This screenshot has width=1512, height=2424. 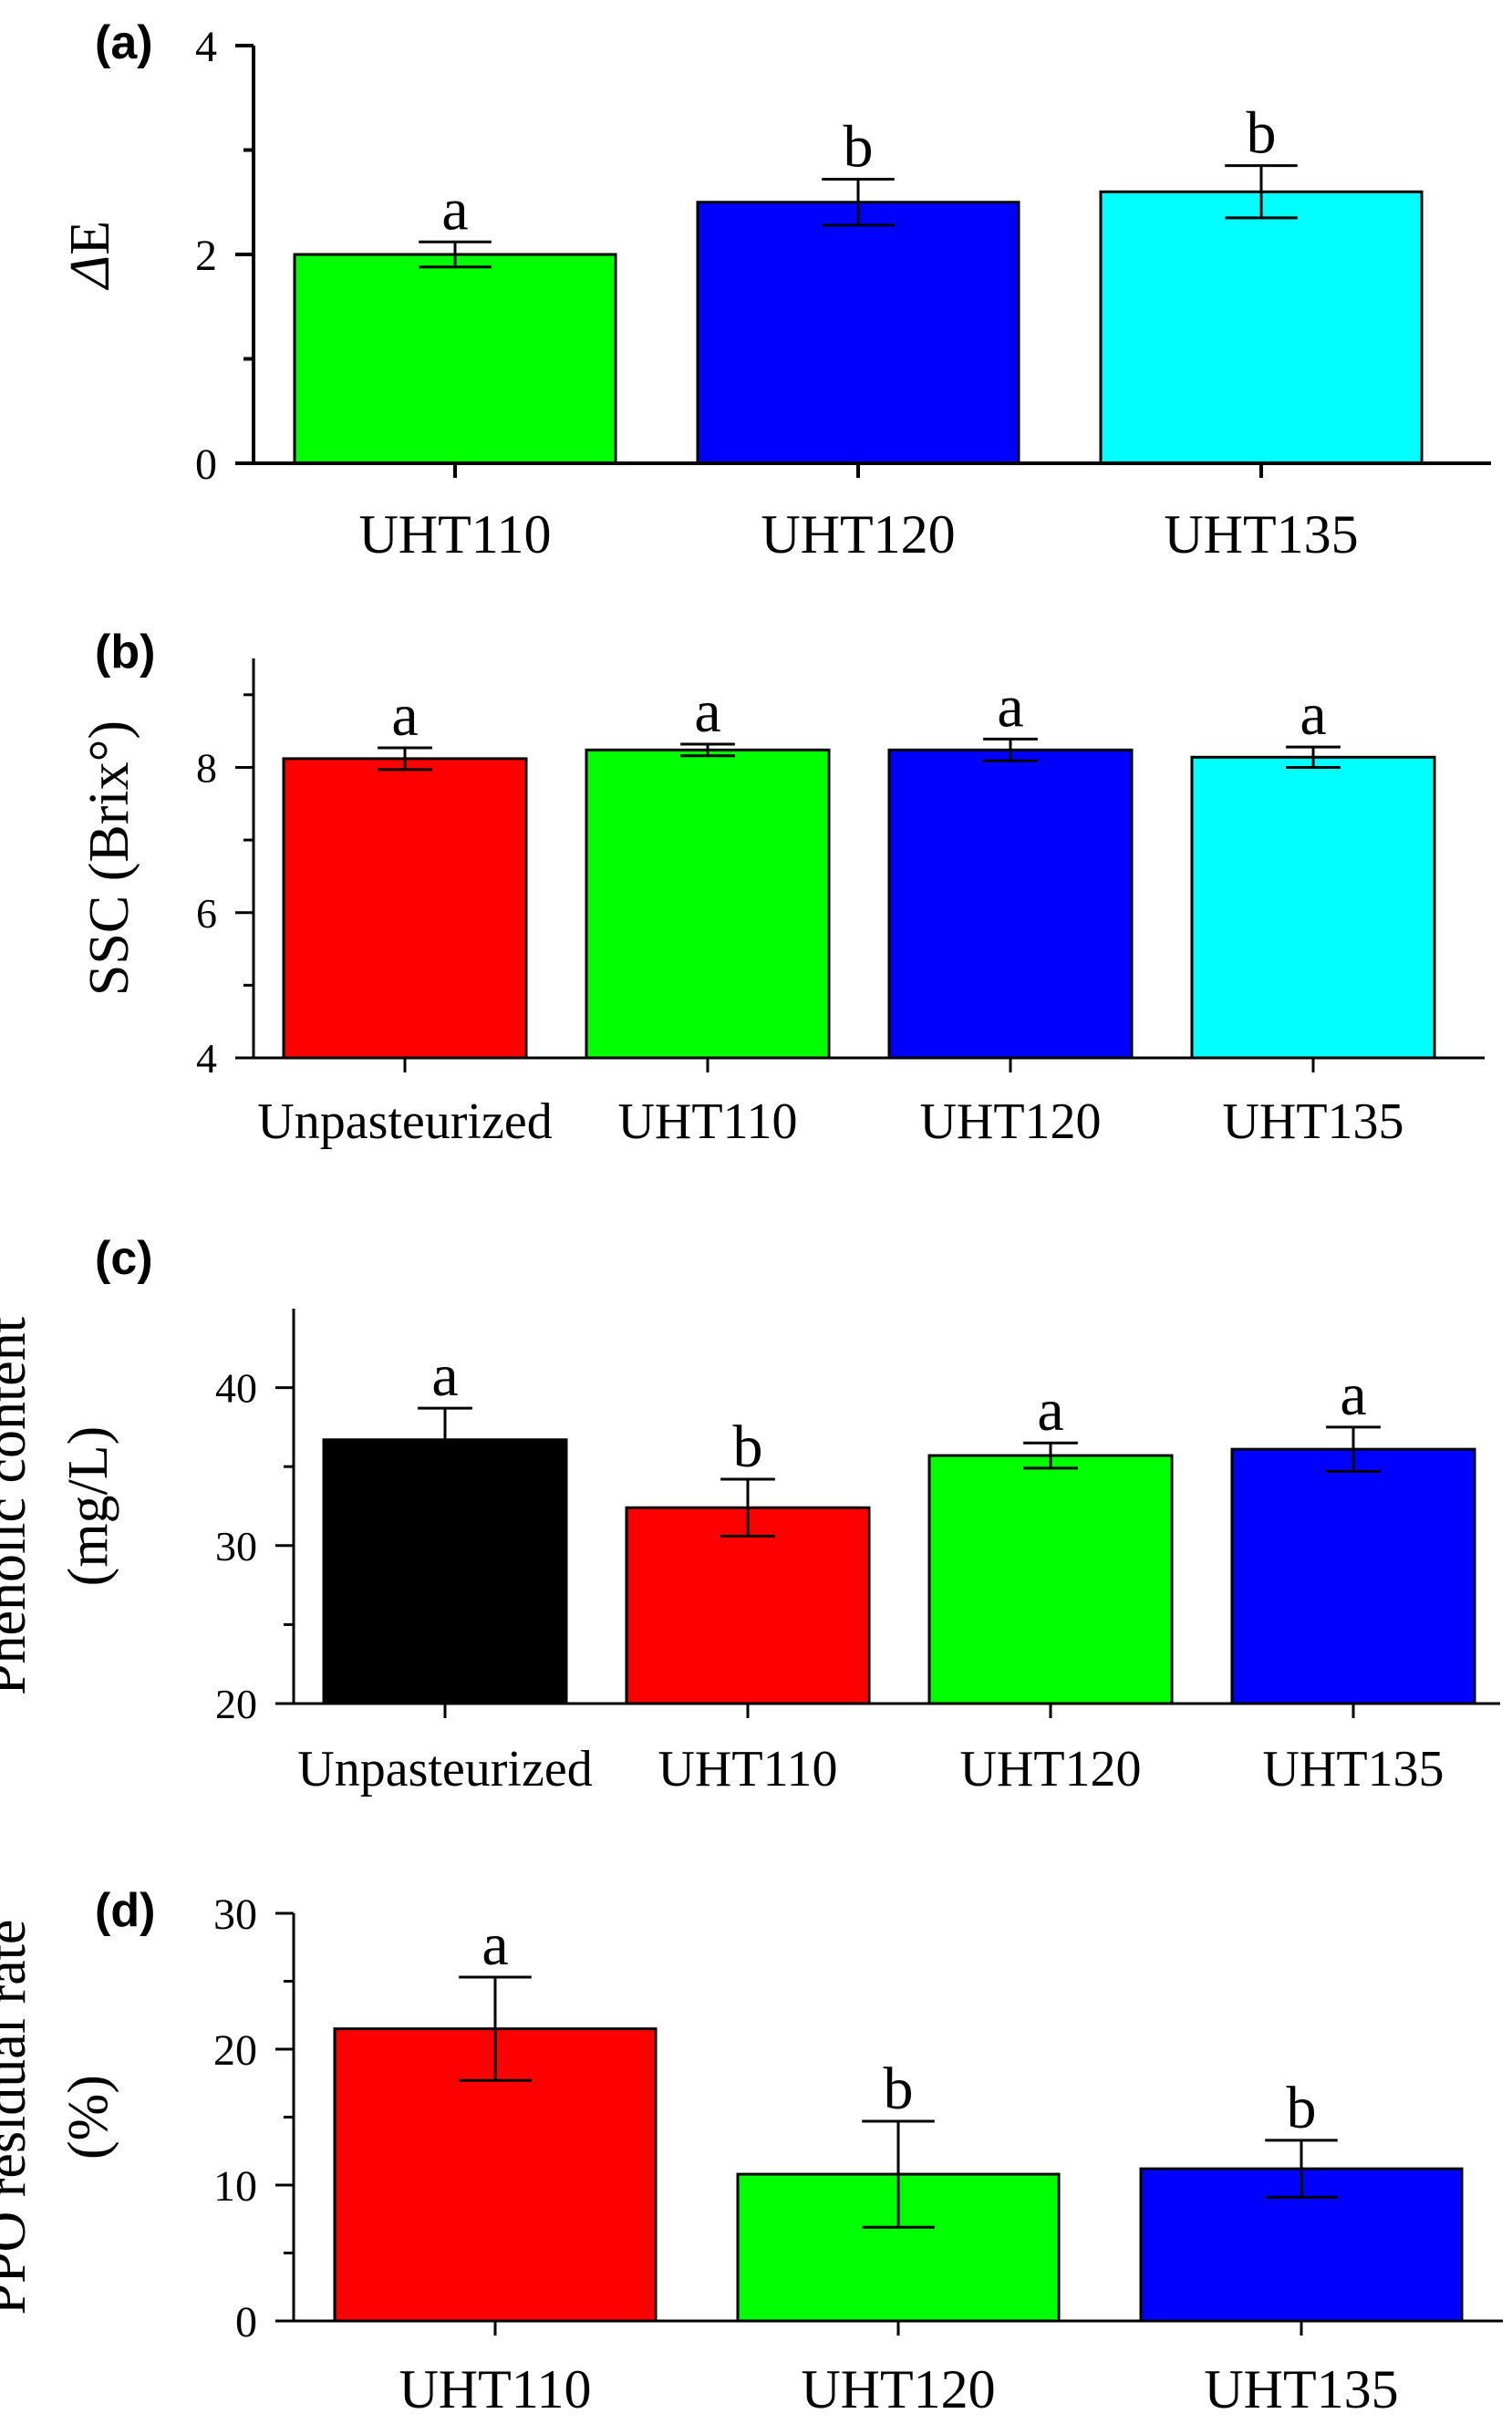 What do you see at coordinates (18, 2117) in the screenshot?
I see `y-axis-label: PPO residual rate` at bounding box center [18, 2117].